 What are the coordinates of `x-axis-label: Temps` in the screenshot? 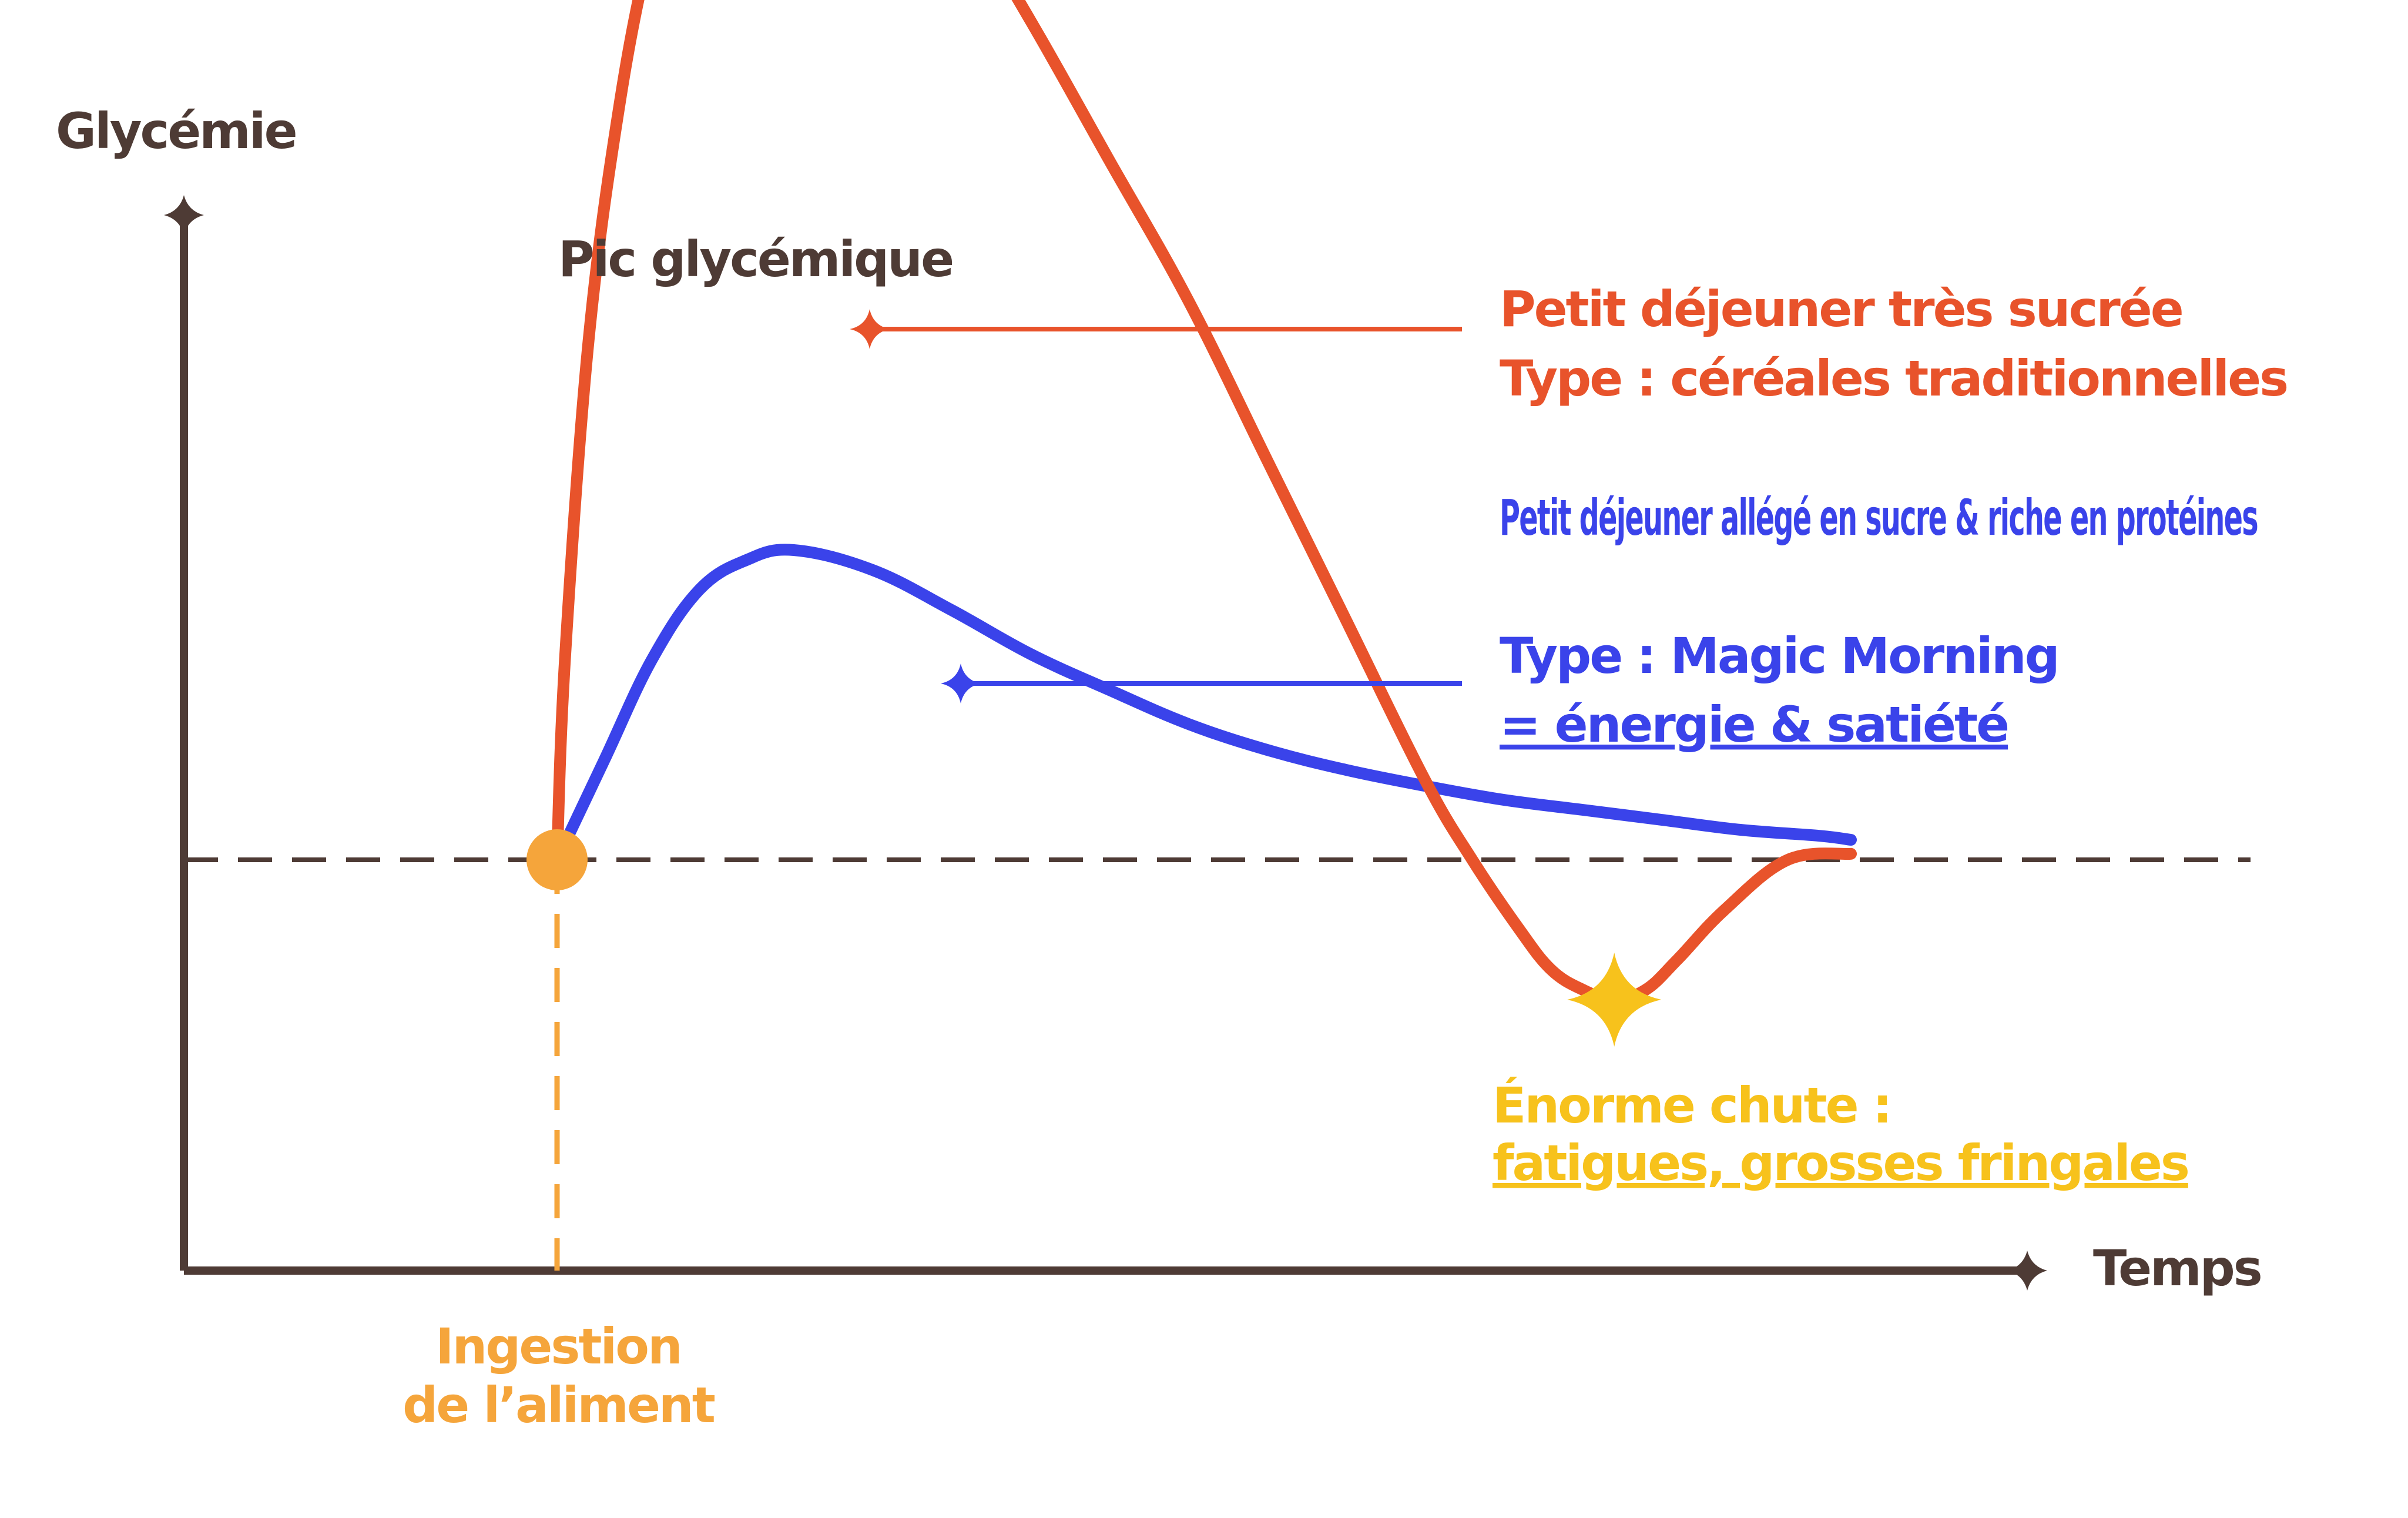 It's located at (2177, 1268).